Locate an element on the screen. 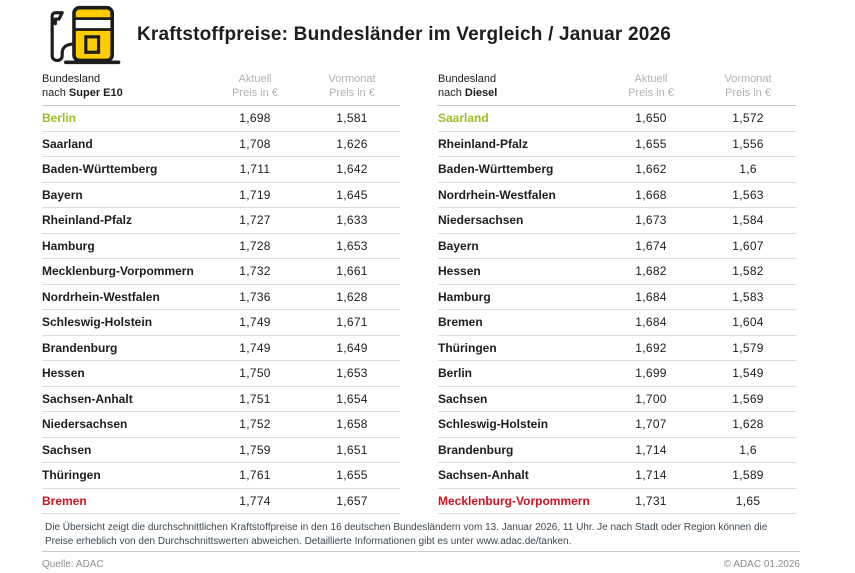 The width and height of the screenshot is (855, 573). aktuell-price-cell: 1,692 is located at coordinates (651, 347).